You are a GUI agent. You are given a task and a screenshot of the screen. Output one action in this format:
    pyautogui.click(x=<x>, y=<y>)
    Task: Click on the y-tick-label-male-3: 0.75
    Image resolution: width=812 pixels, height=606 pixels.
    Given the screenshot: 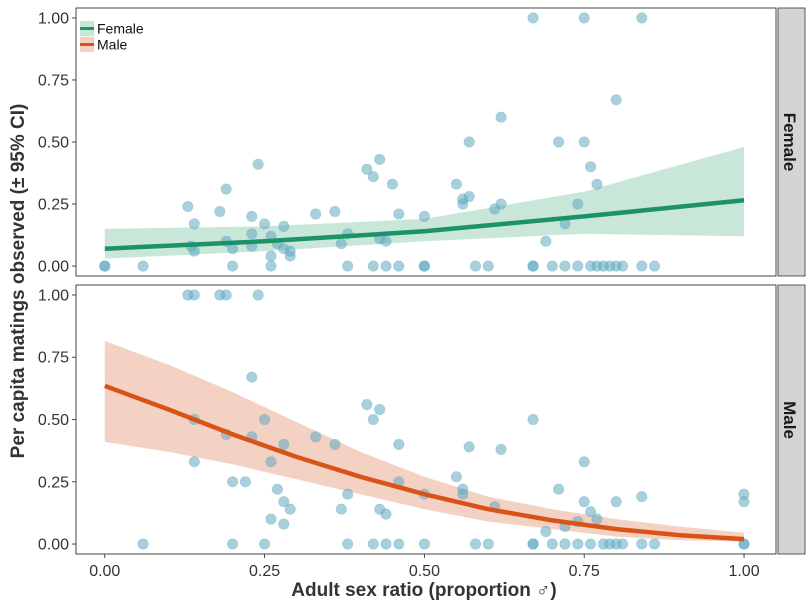 What is the action you would take?
    pyautogui.click(x=53, y=358)
    